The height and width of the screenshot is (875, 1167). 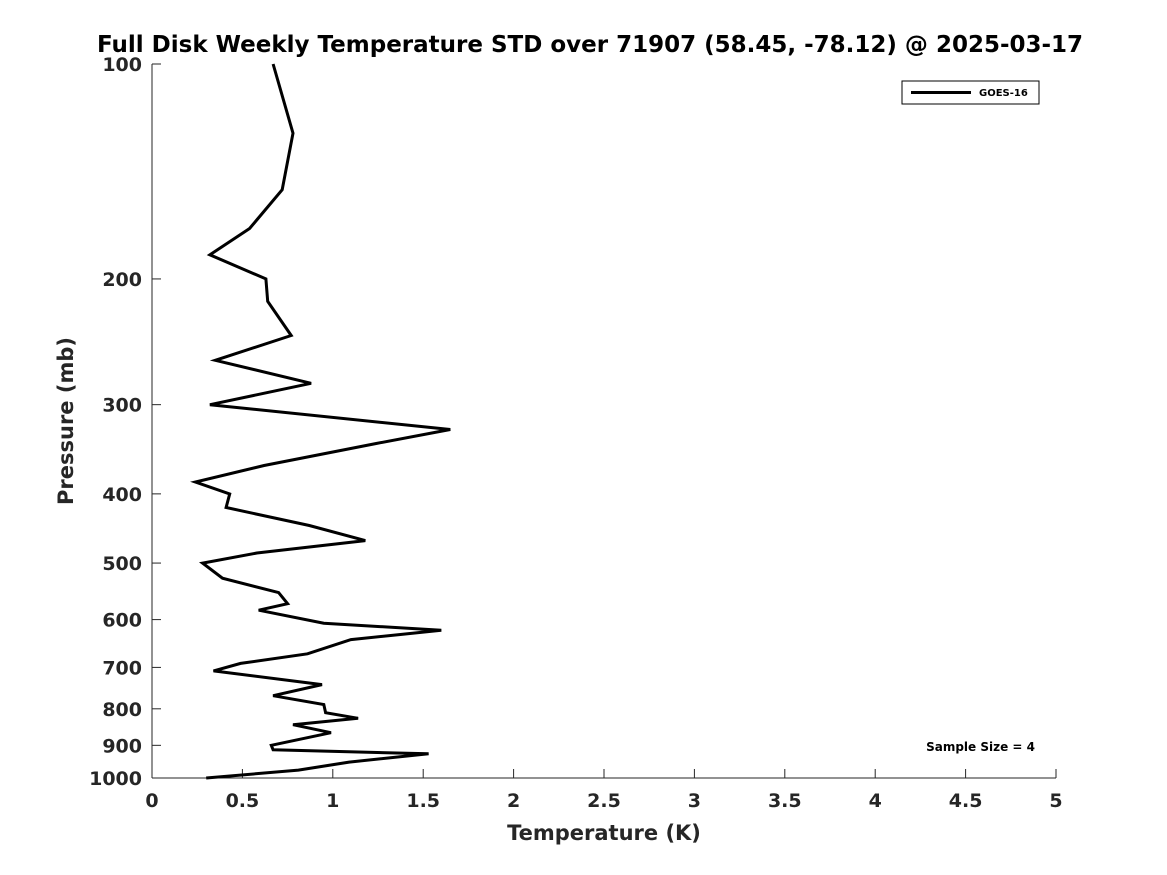 I want to click on y-axis-label: Pressure (mb), so click(x=66, y=421).